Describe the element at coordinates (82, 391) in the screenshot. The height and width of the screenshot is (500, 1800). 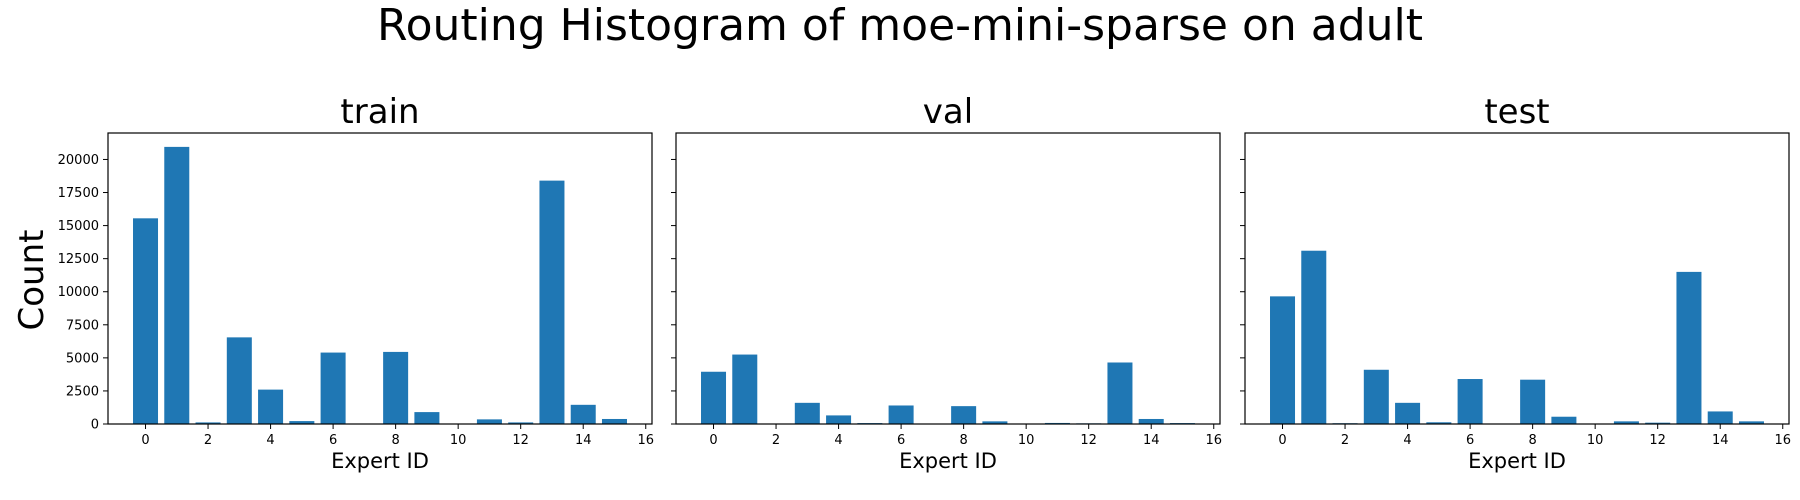
I see `y-tick-label: 2500` at that location.